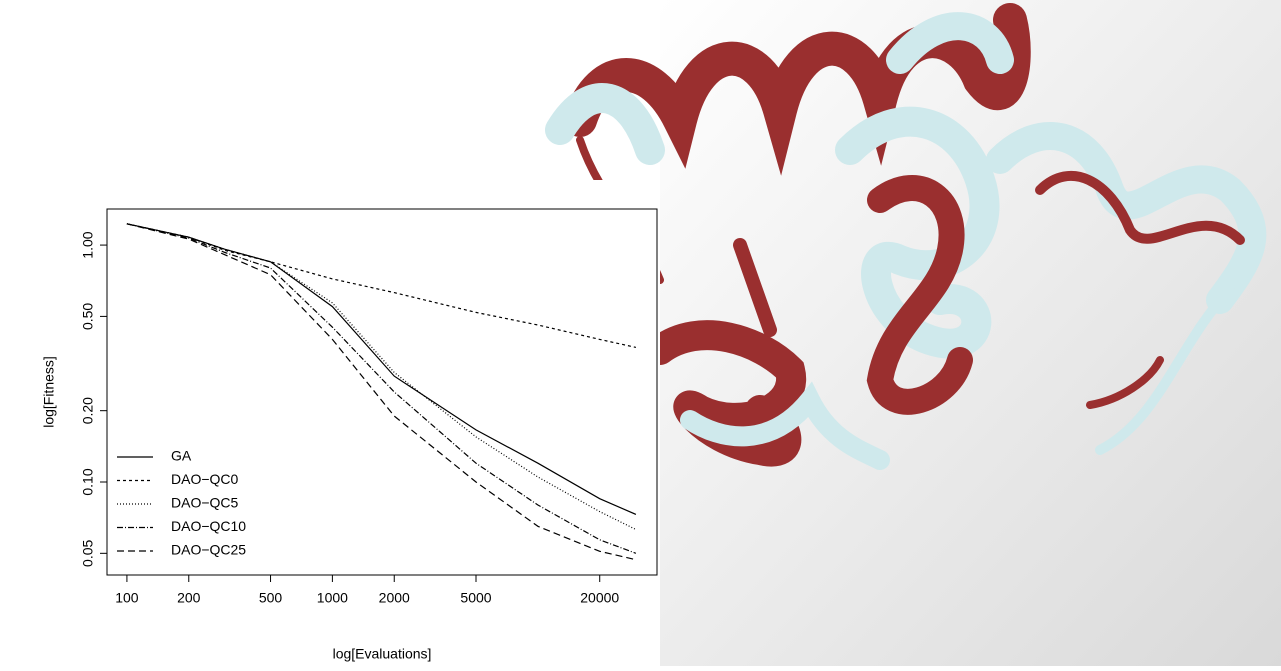 The width and height of the screenshot is (1281, 671). I want to click on y-axis-label: log[Fitness], so click(49, 392).